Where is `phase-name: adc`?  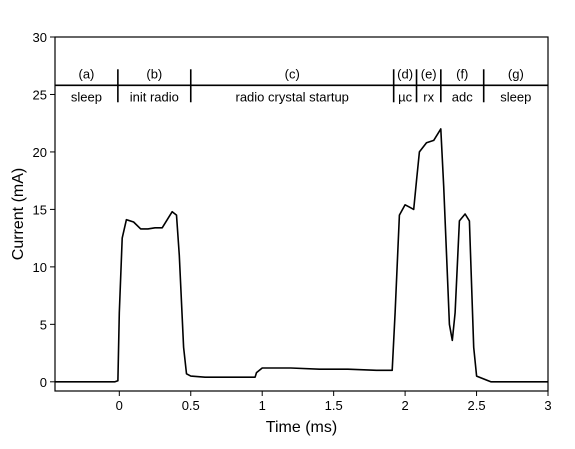 phase-name: adc is located at coordinates (462, 96).